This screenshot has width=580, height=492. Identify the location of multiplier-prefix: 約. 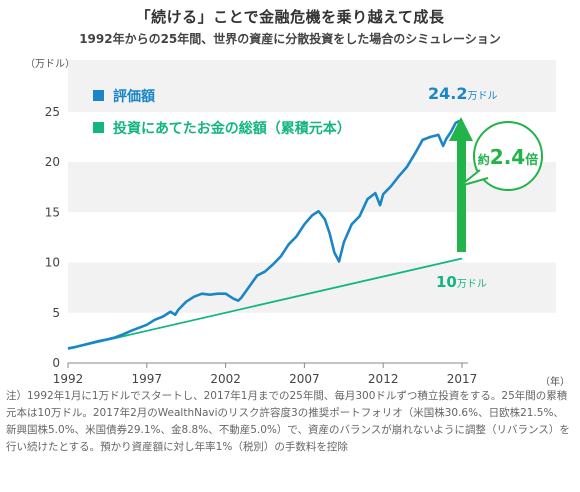
(484, 159).